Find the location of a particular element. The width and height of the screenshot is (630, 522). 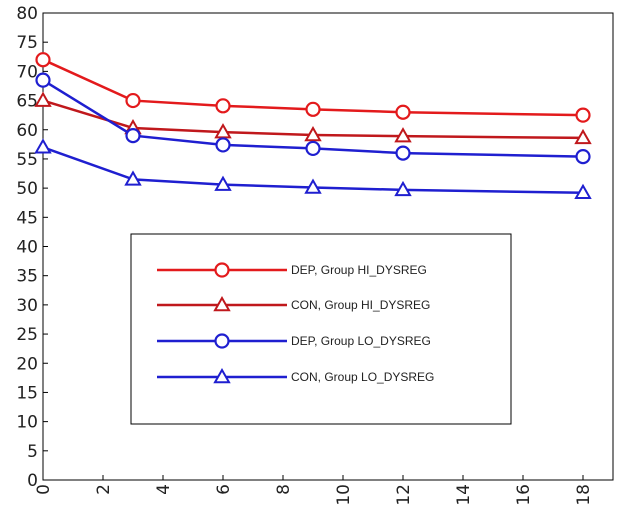

legend-label: DEP, Group LO_DYSREG is located at coordinates (361, 341).